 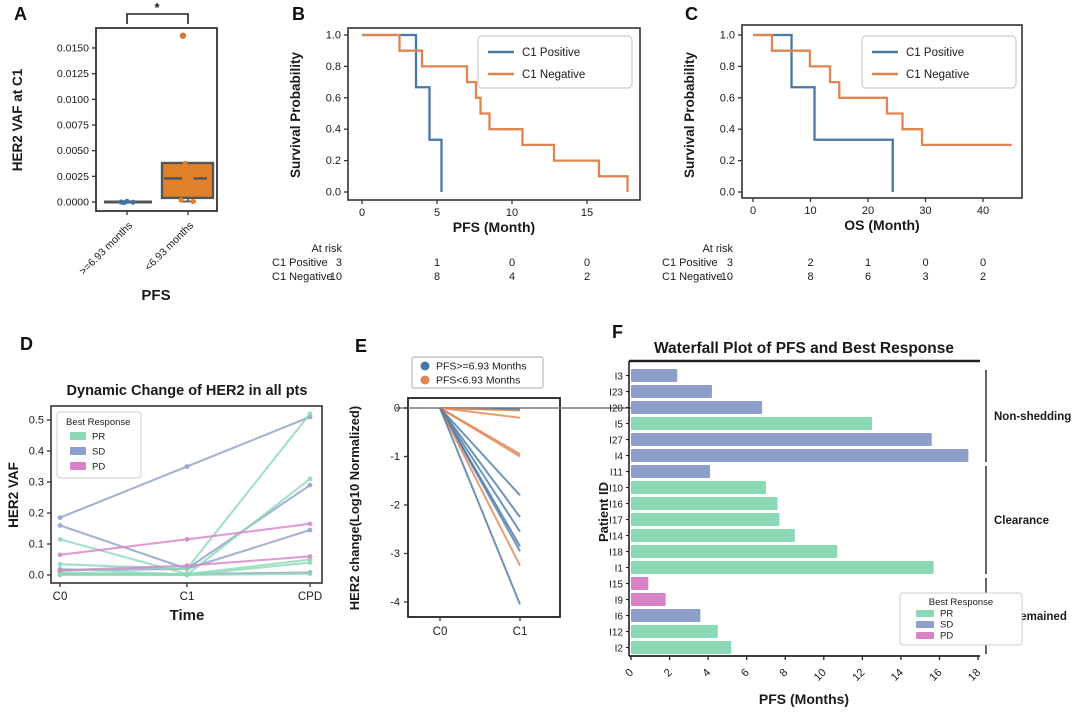 What do you see at coordinates (698, 487) in the screenshot?
I see `bar-I10` at bounding box center [698, 487].